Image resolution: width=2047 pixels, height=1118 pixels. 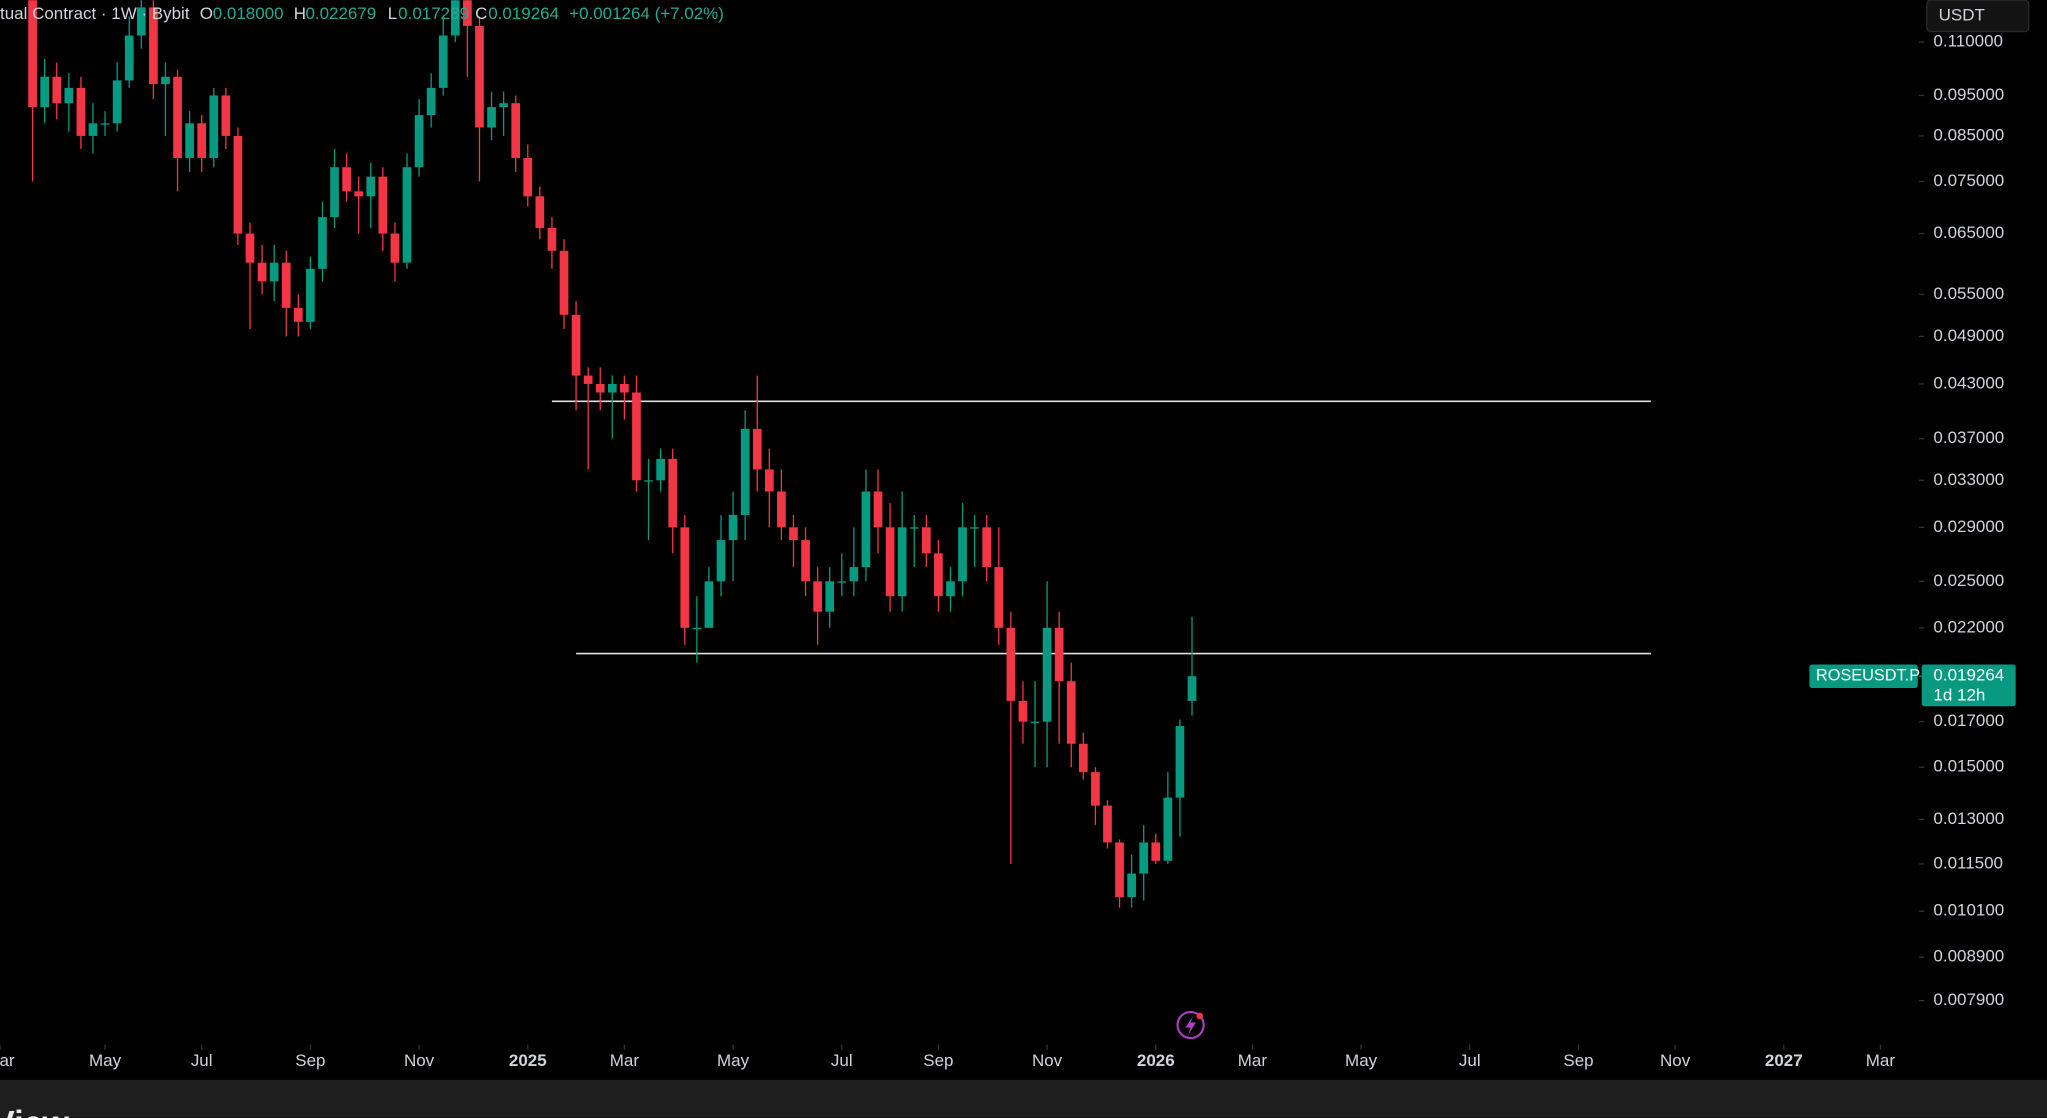 I want to click on x-tick-label: Nov, so click(x=419, y=1060).